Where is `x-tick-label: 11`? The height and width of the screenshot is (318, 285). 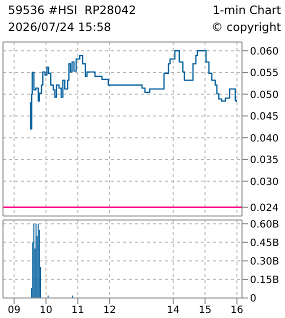 x-tick-label: 11 is located at coordinates (77, 310).